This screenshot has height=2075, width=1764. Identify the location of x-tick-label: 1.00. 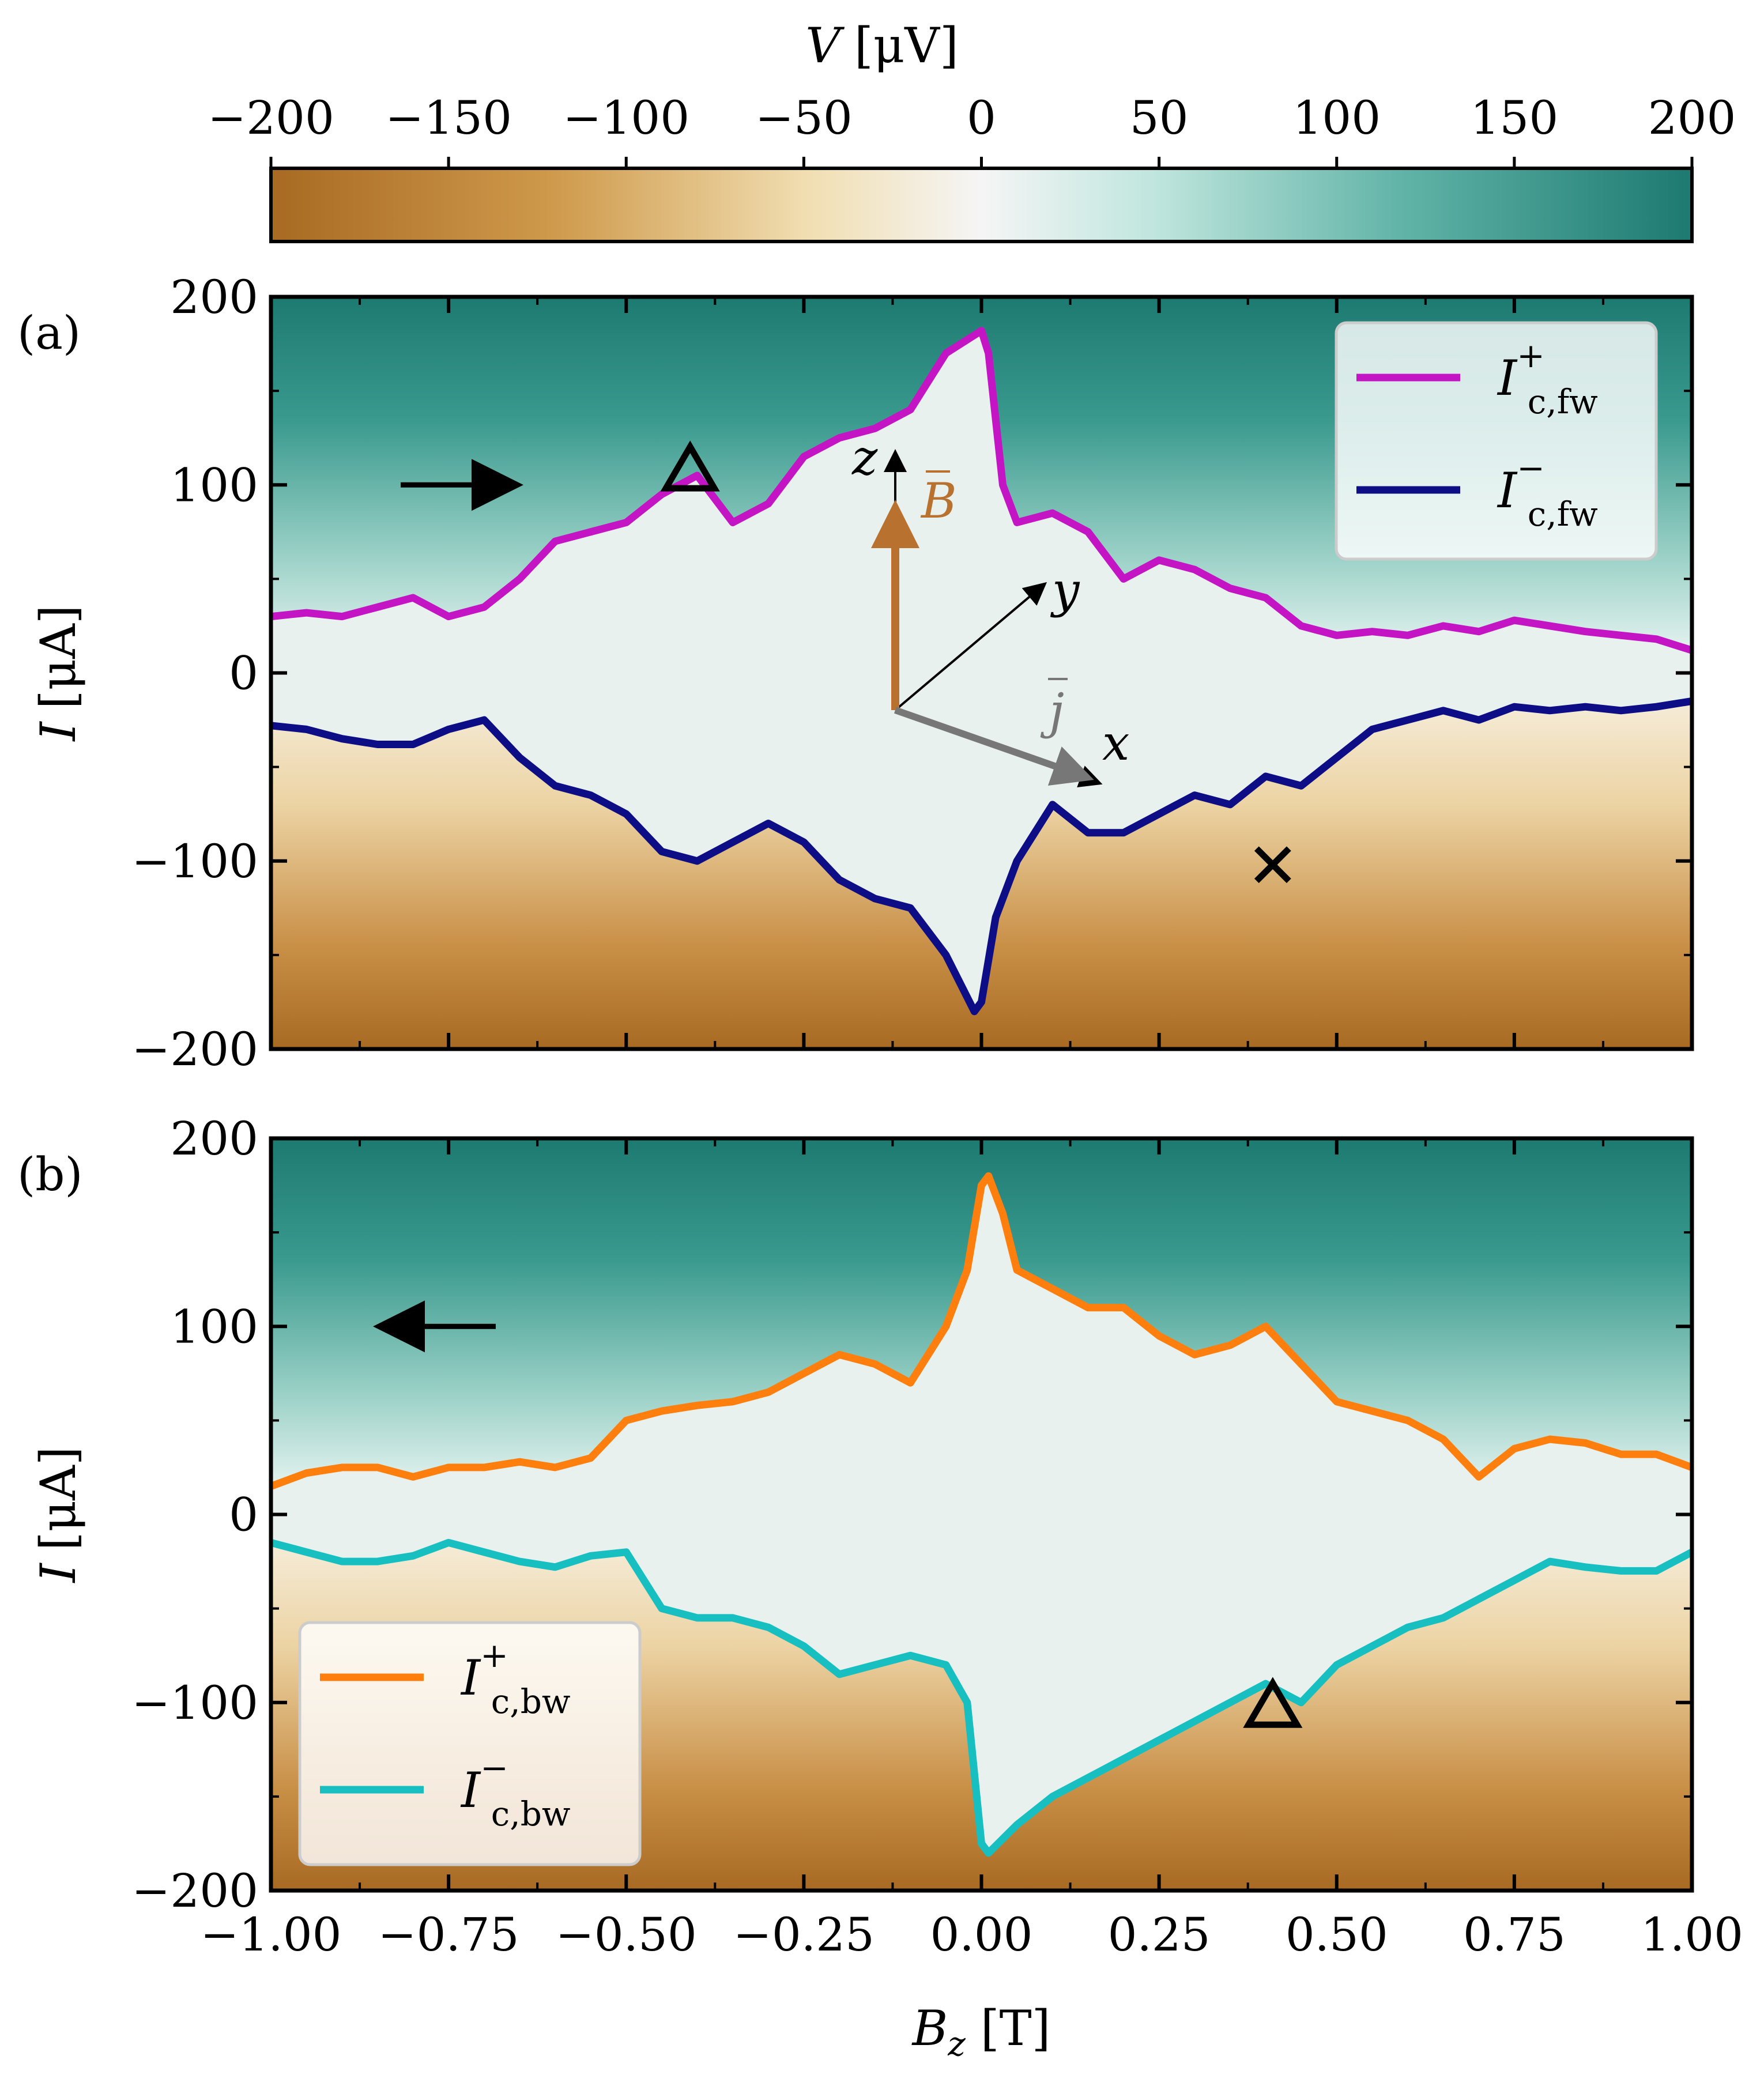
(1692, 1934).